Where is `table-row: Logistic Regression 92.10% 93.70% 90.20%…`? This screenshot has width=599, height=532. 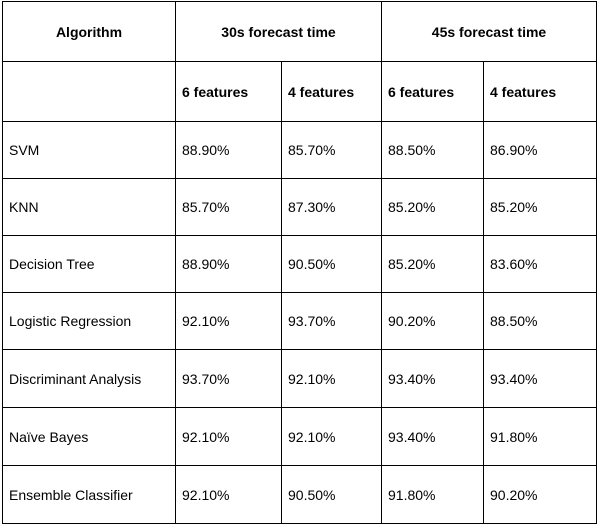
table-row: Logistic Regression 92.10% 93.70% 90.20%… is located at coordinates (299, 321).